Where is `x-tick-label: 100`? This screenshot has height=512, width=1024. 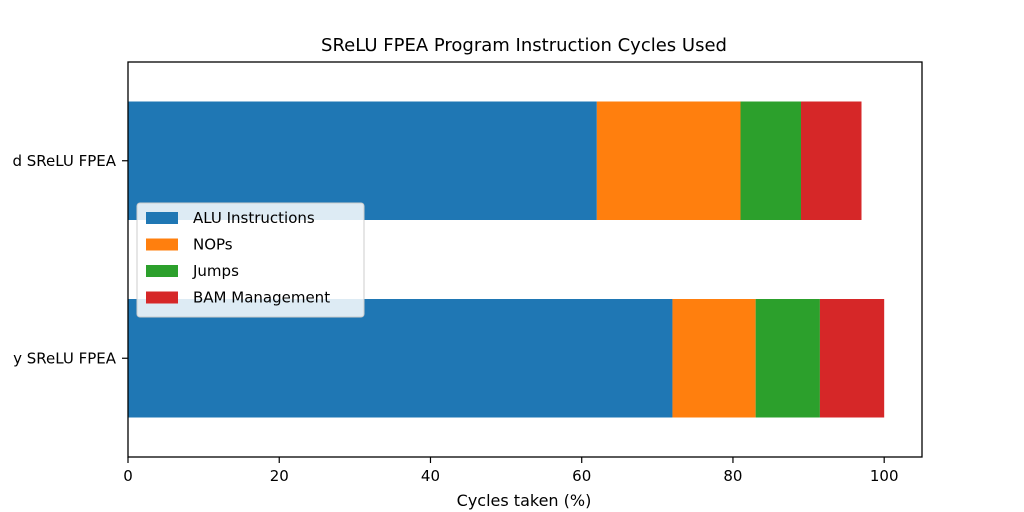
x-tick-label: 100 is located at coordinates (884, 476).